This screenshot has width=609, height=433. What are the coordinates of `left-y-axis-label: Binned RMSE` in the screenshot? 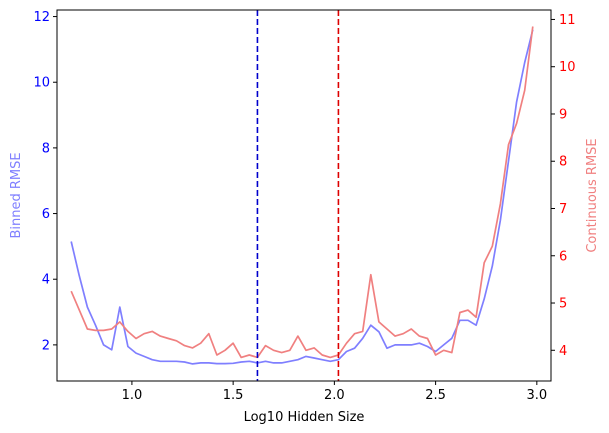 It's located at (16, 195).